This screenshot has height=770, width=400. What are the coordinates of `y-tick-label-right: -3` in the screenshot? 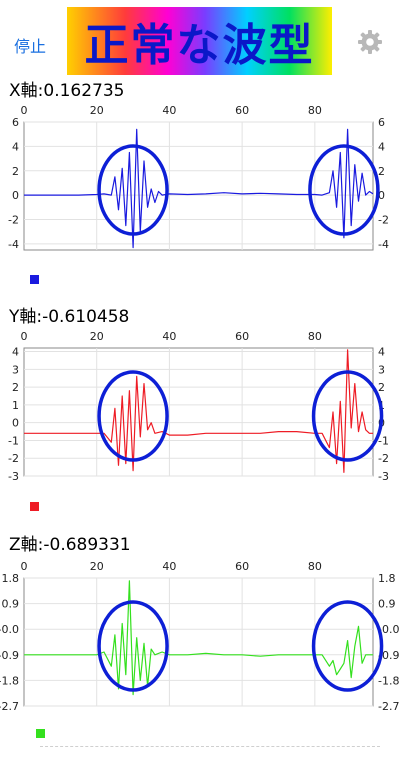 It's located at (383, 476).